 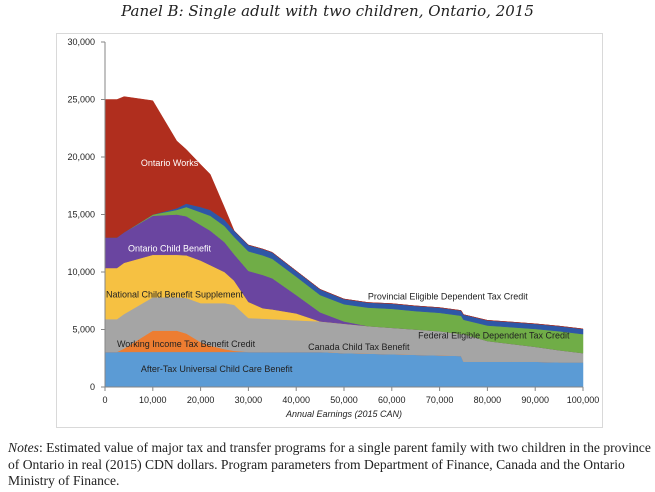 I want to click on x-tick-label: 20,000, so click(x=201, y=400).